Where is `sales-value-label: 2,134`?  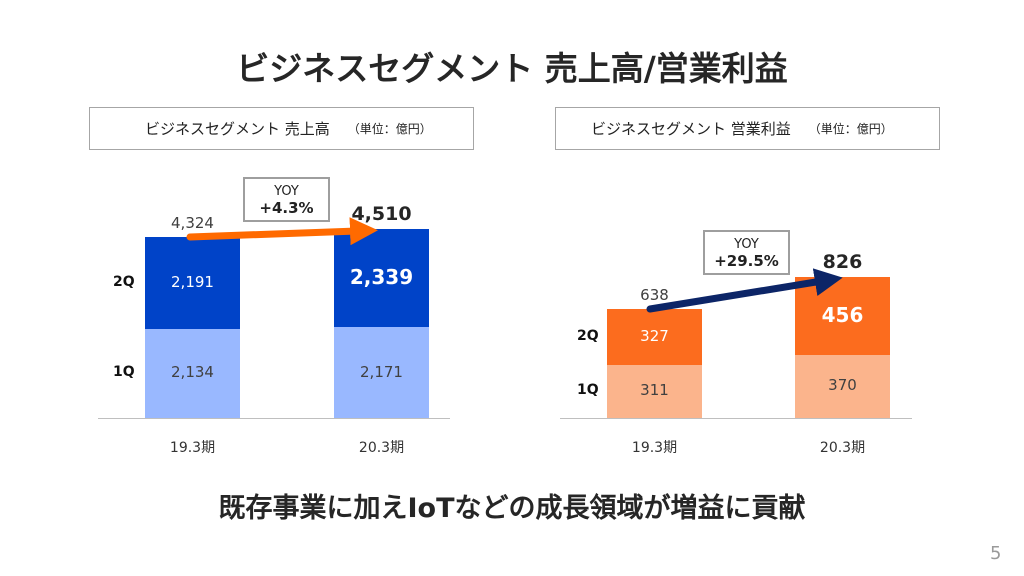 sales-value-label: 2,134 is located at coordinates (192, 372).